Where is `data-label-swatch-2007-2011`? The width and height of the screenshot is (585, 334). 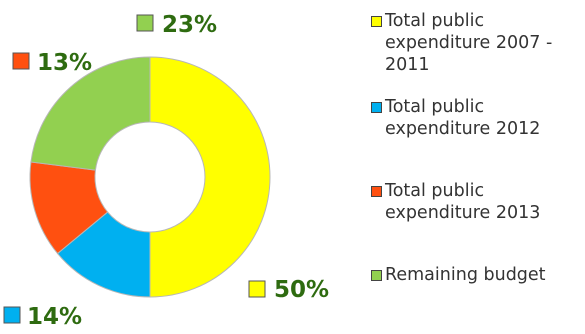
data-label-swatch-2007-2011 is located at coordinates (257, 289).